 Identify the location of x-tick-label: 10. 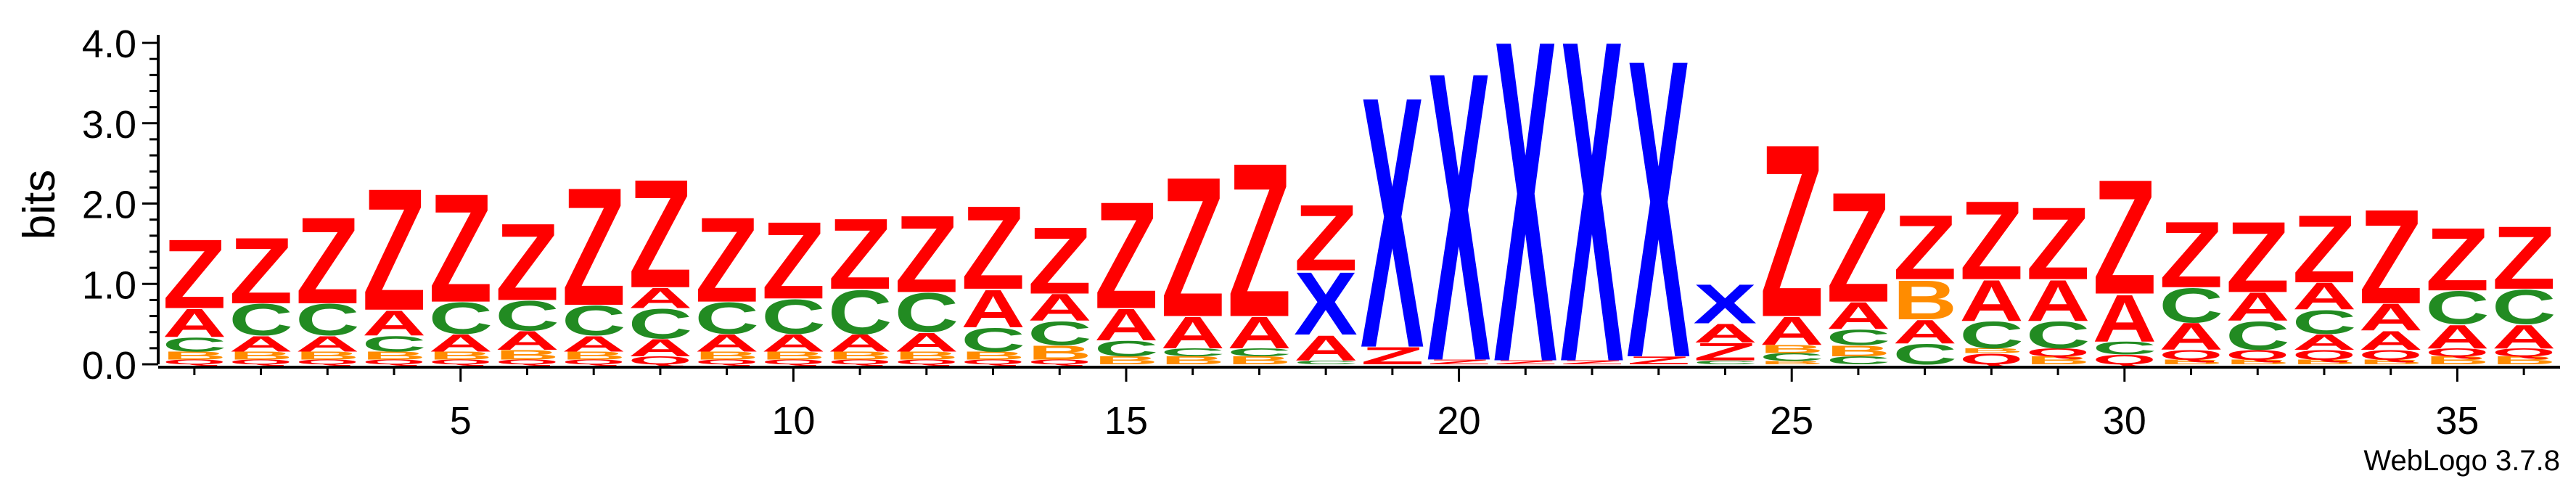
(793, 421).